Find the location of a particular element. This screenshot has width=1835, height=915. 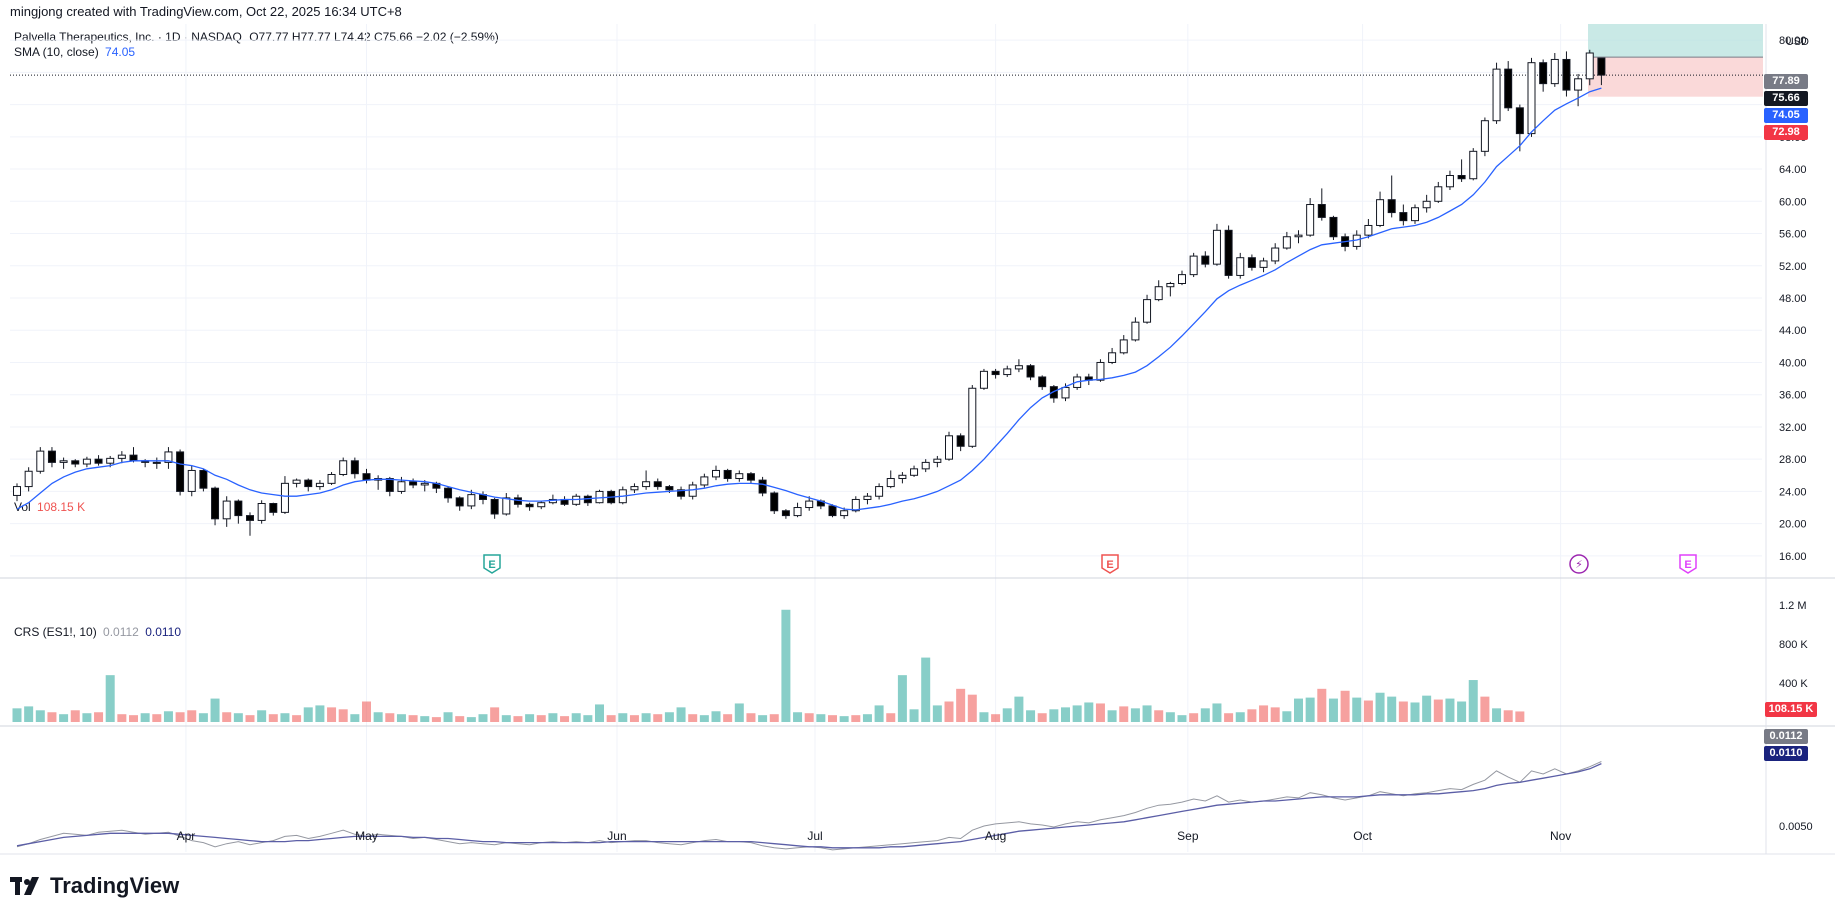

crs-legend: CRS (ES1!, 10) 0.0112 0.0110 is located at coordinates (97, 632).